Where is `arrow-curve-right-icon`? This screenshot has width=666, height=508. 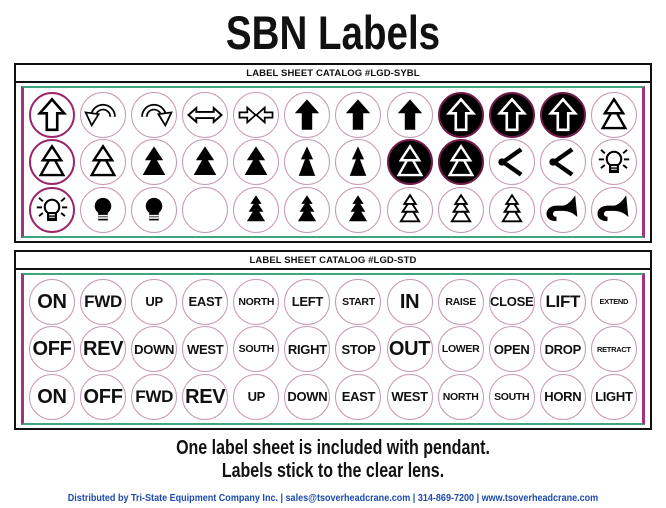 arrow-curve-right-icon is located at coordinates (154, 115).